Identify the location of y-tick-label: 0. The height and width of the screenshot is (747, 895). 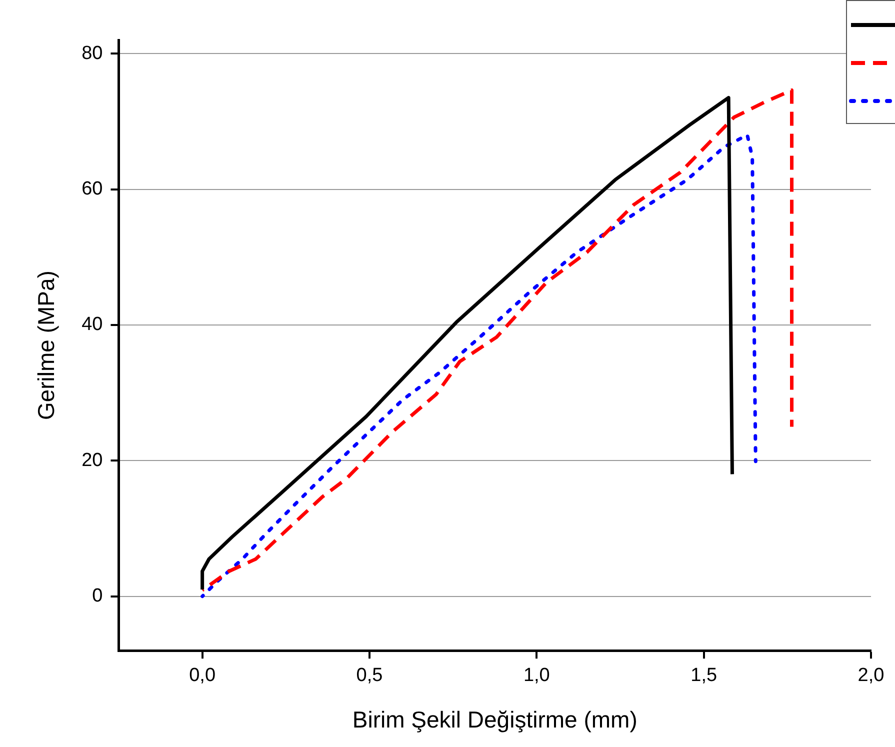
(97, 596).